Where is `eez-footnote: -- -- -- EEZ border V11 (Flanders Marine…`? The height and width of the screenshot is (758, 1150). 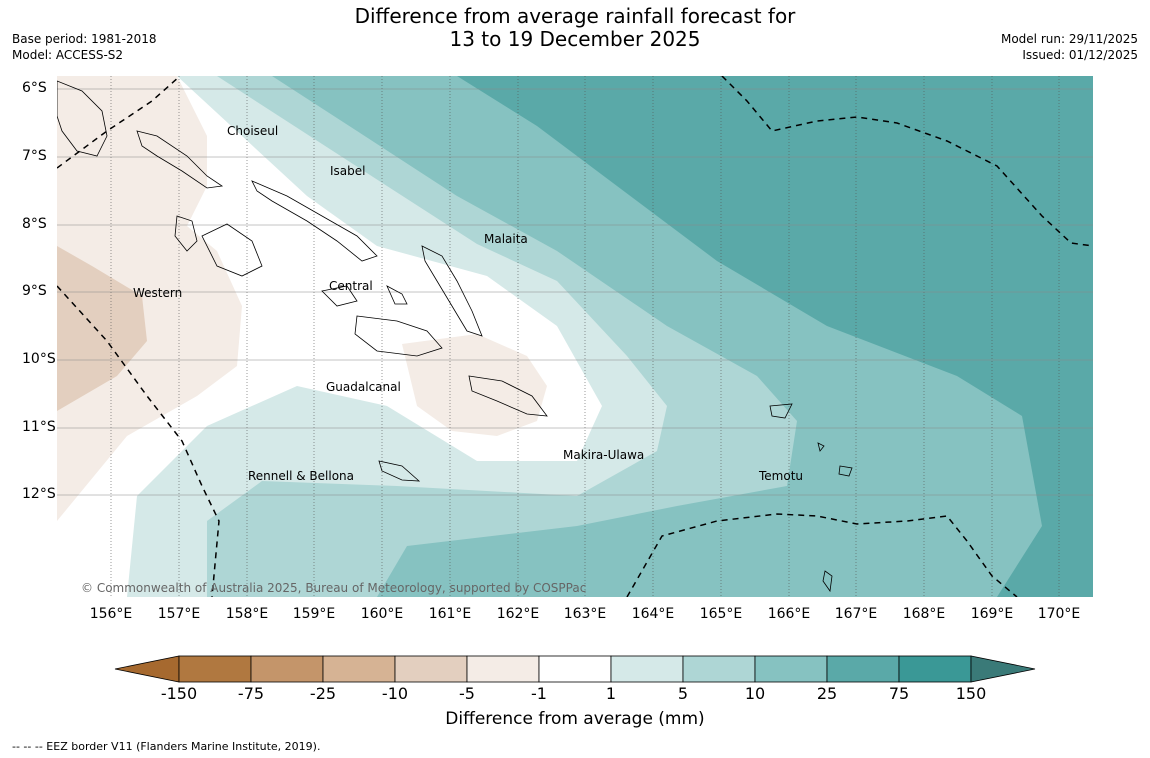
eez-footnote: -- -- -- EEZ border V11 (Flanders Marine… is located at coordinates (166, 746).